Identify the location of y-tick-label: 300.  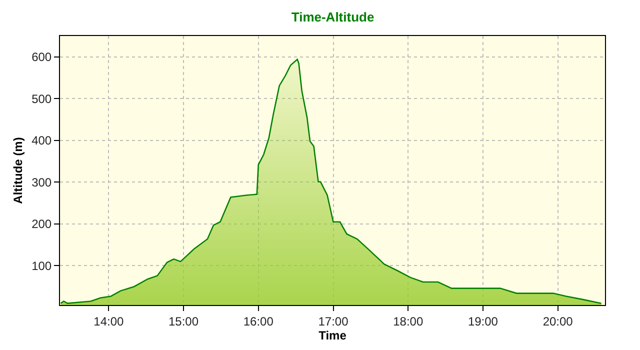
(42, 182).